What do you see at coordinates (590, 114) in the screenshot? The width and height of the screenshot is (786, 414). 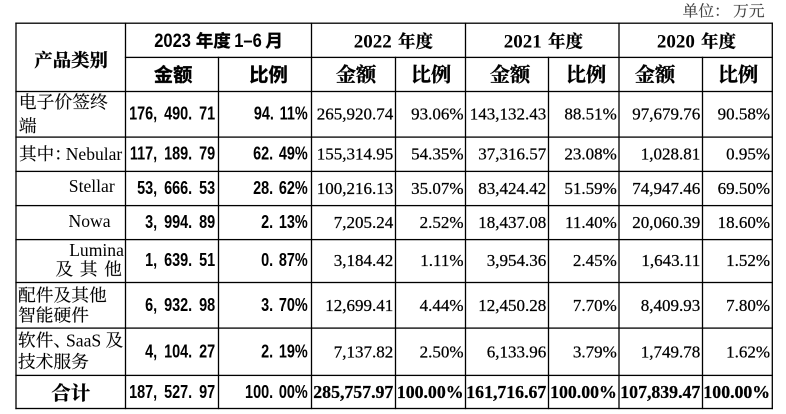 I see `svg-text: 88.51%` at bounding box center [590, 114].